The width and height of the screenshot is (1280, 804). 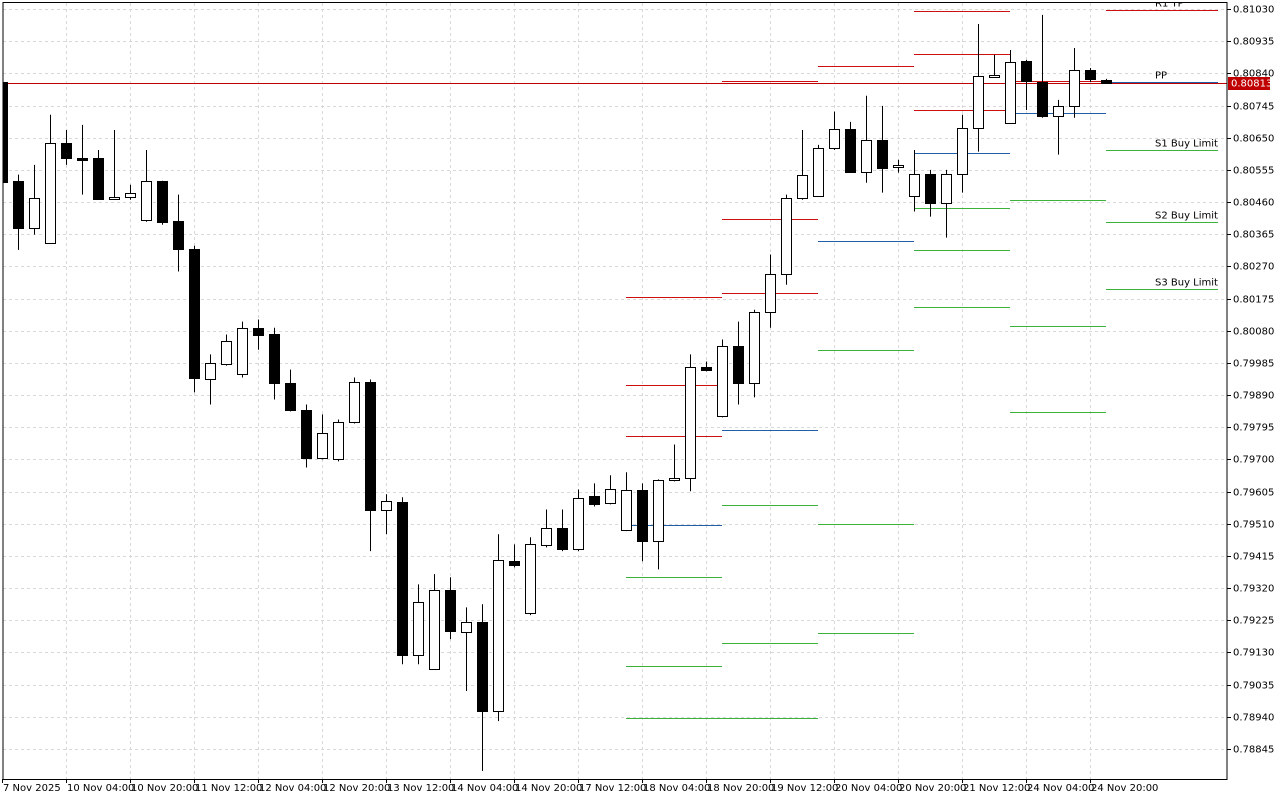 What do you see at coordinates (1161, 76) in the screenshot?
I see `pivot-level-label: PP` at bounding box center [1161, 76].